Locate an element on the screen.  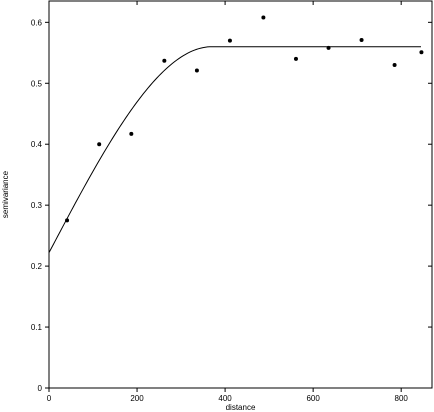
y-tick-label: 0.4 is located at coordinates (37, 144).